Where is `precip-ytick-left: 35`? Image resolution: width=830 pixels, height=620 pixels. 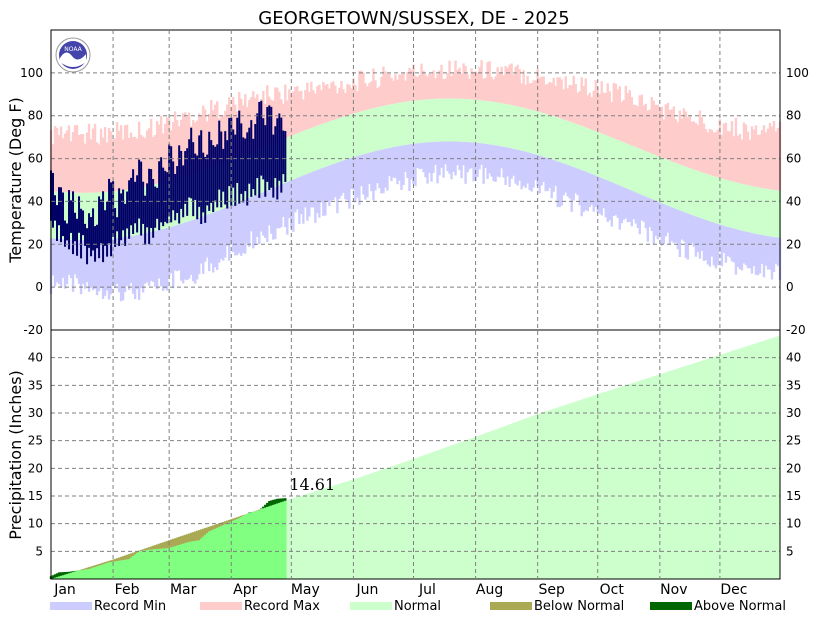 precip-ytick-left: 35 is located at coordinates (35, 385).